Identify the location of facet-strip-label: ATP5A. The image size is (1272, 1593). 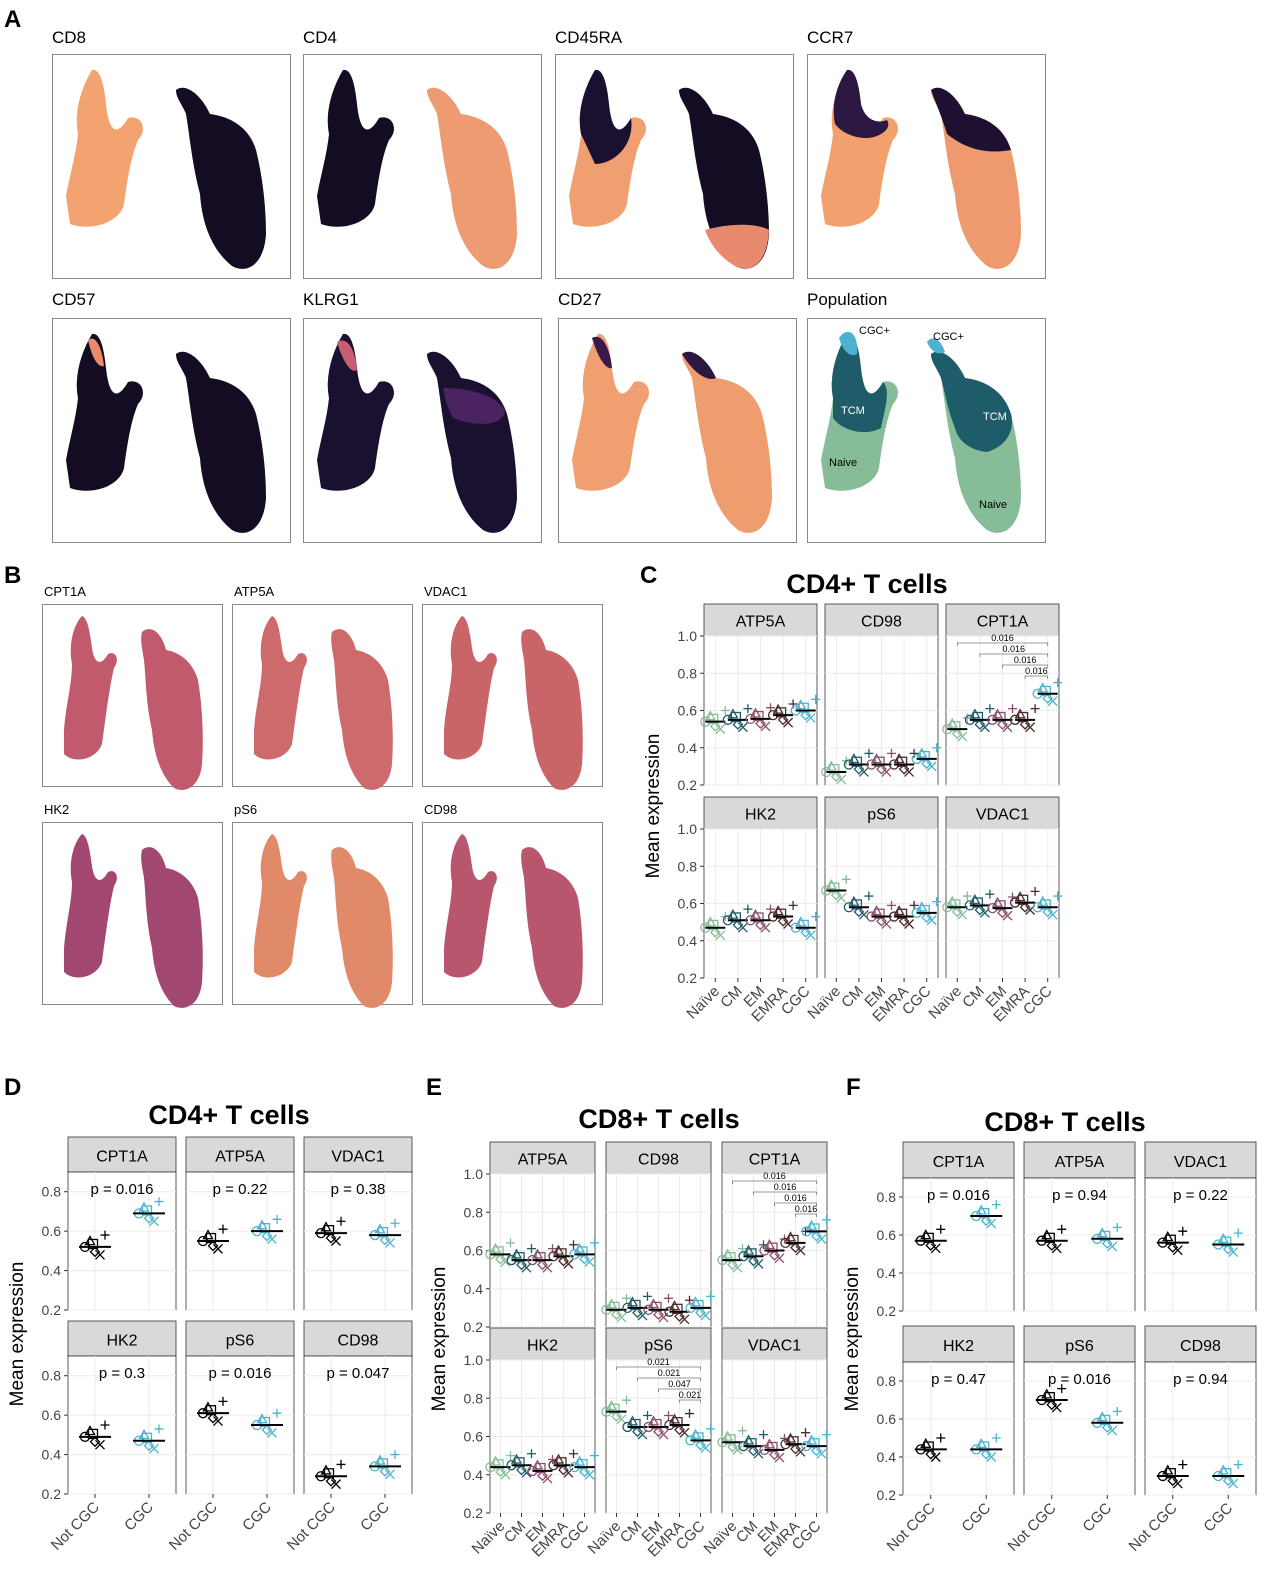
(761, 621).